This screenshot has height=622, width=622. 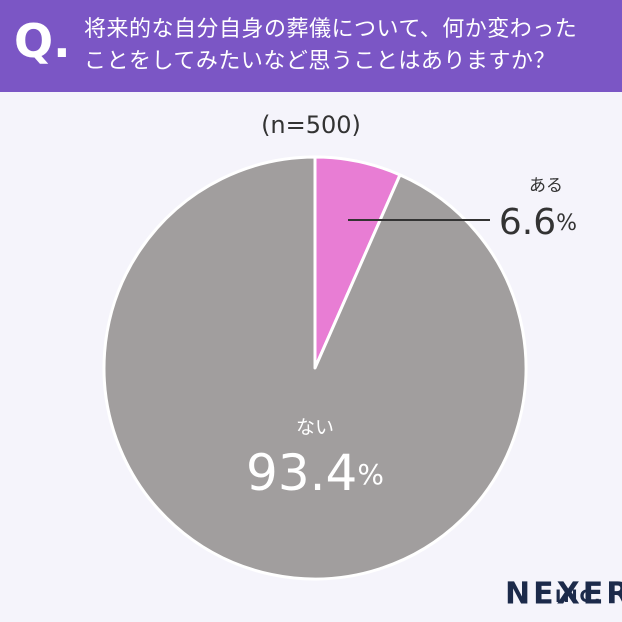 What do you see at coordinates (579, 597) in the screenshot?
I see `logo-suffix: INC.` at bounding box center [579, 597].